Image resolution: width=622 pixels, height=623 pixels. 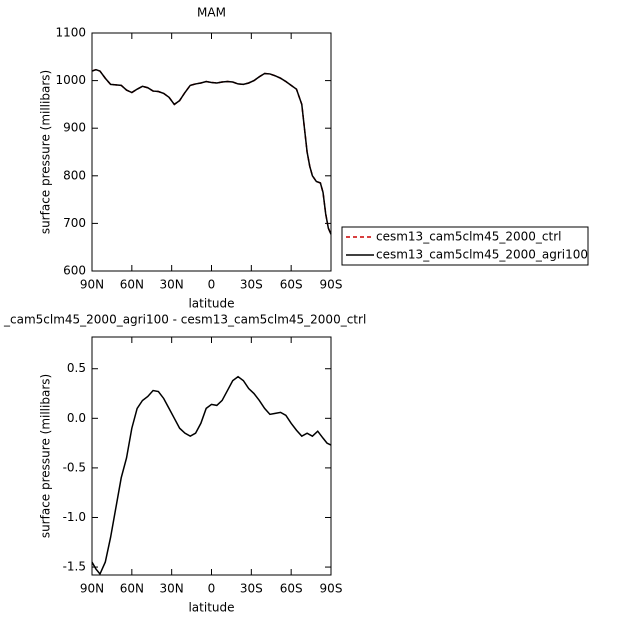 What do you see at coordinates (74, 517) in the screenshot?
I see `y-tick-label: -1.0` at bounding box center [74, 517].